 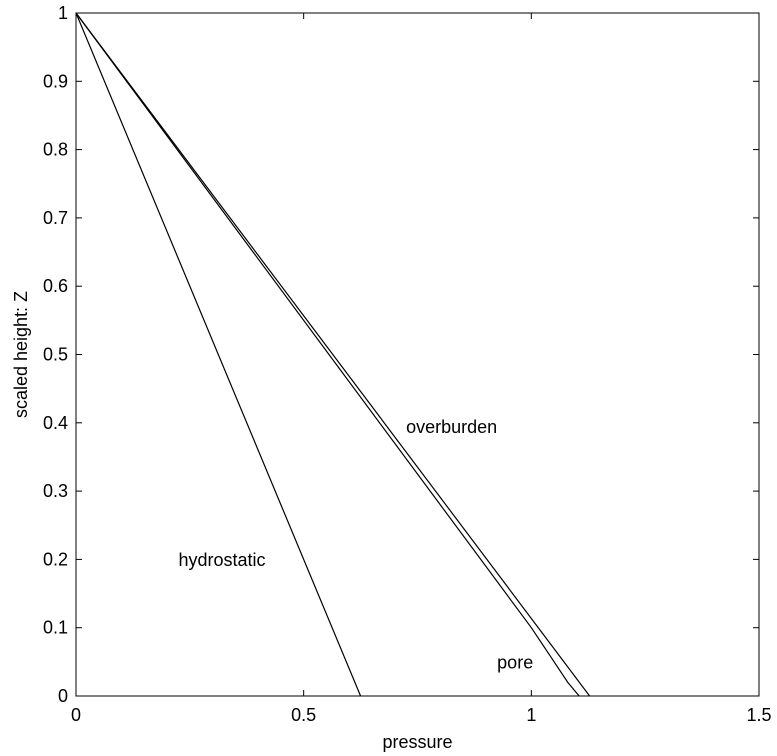 I want to click on y-tick-label: 0.8, so click(x=55, y=150).